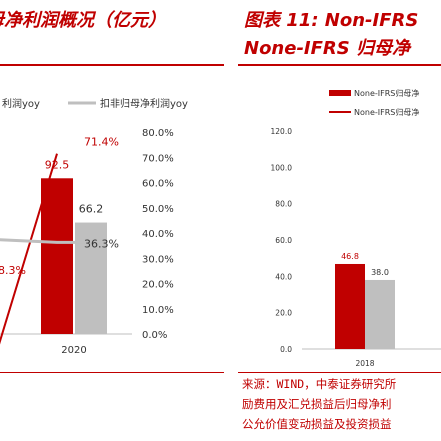 The width and height of the screenshot is (441, 441). What do you see at coordinates (282, 131) in the screenshot?
I see `y-tick-0: 120.0` at bounding box center [282, 131].